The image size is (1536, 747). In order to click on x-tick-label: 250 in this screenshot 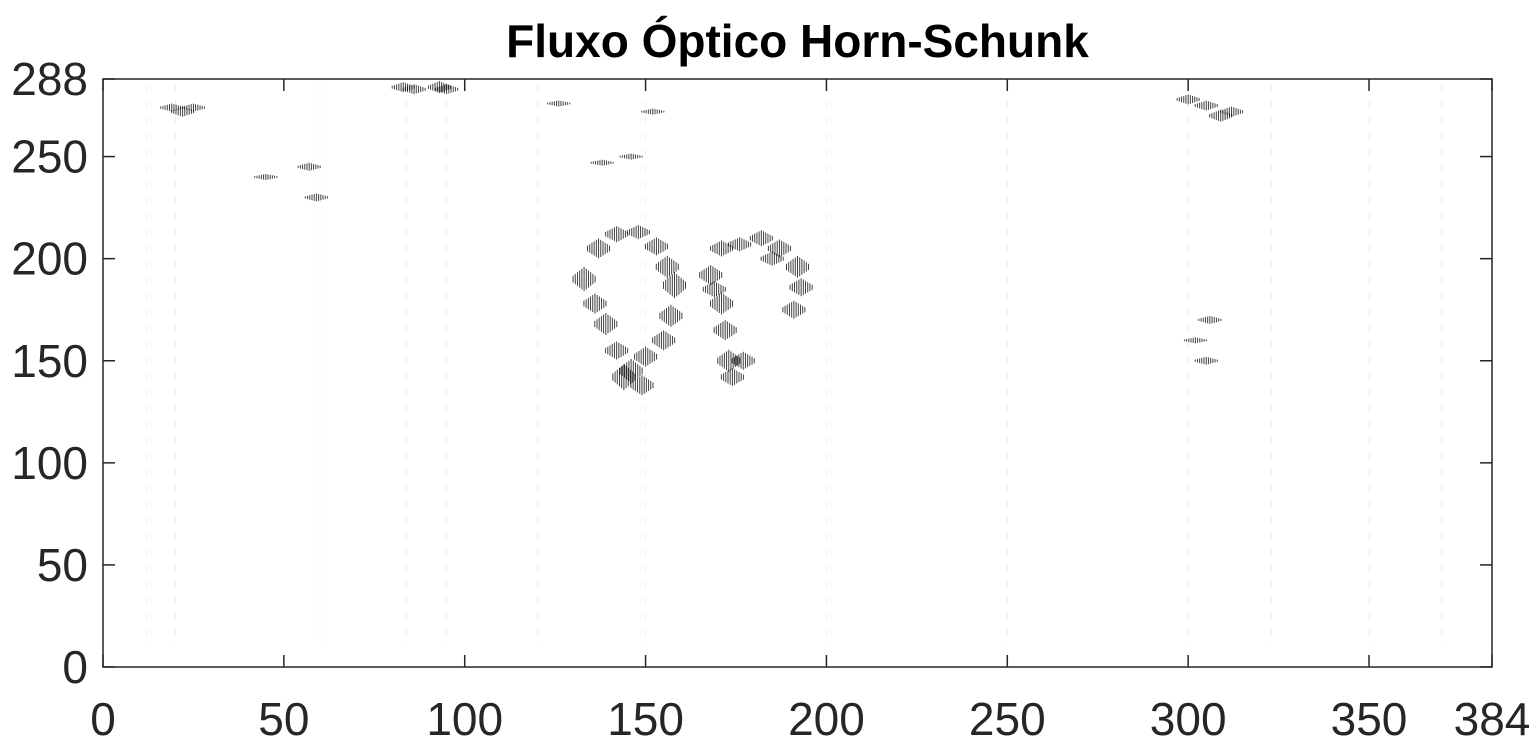, I will do `click(1007, 719)`.